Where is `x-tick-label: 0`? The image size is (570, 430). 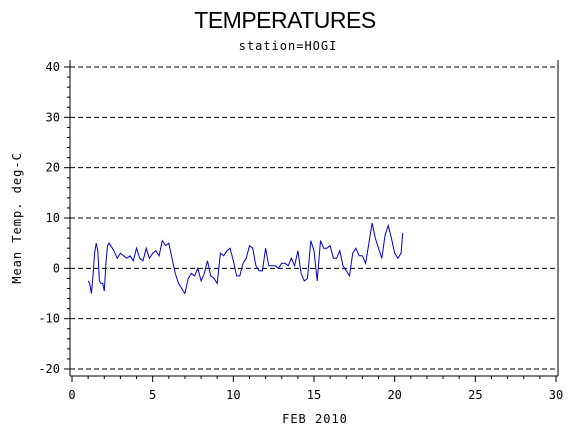
x-tick-label: 0 is located at coordinates (71, 395).